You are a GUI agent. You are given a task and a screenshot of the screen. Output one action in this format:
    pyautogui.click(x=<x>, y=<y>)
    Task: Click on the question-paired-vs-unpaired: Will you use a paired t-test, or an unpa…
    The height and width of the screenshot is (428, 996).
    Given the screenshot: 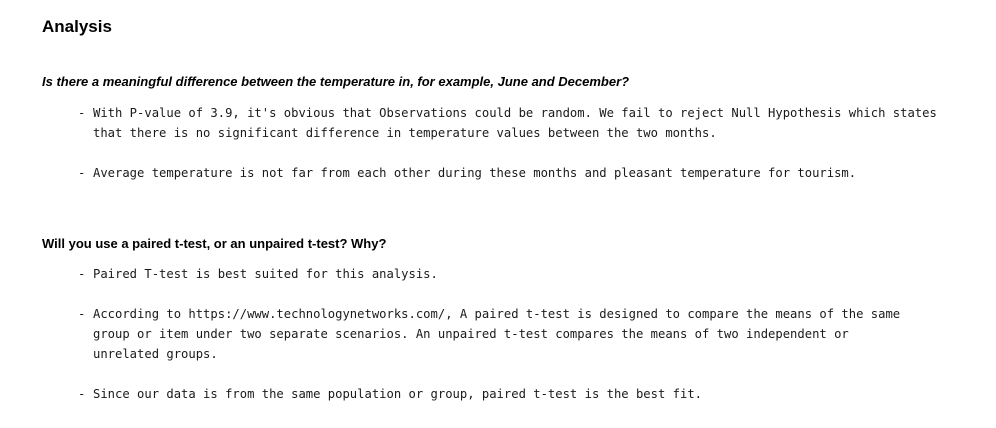 What is the action you would take?
    pyautogui.click(x=214, y=243)
    